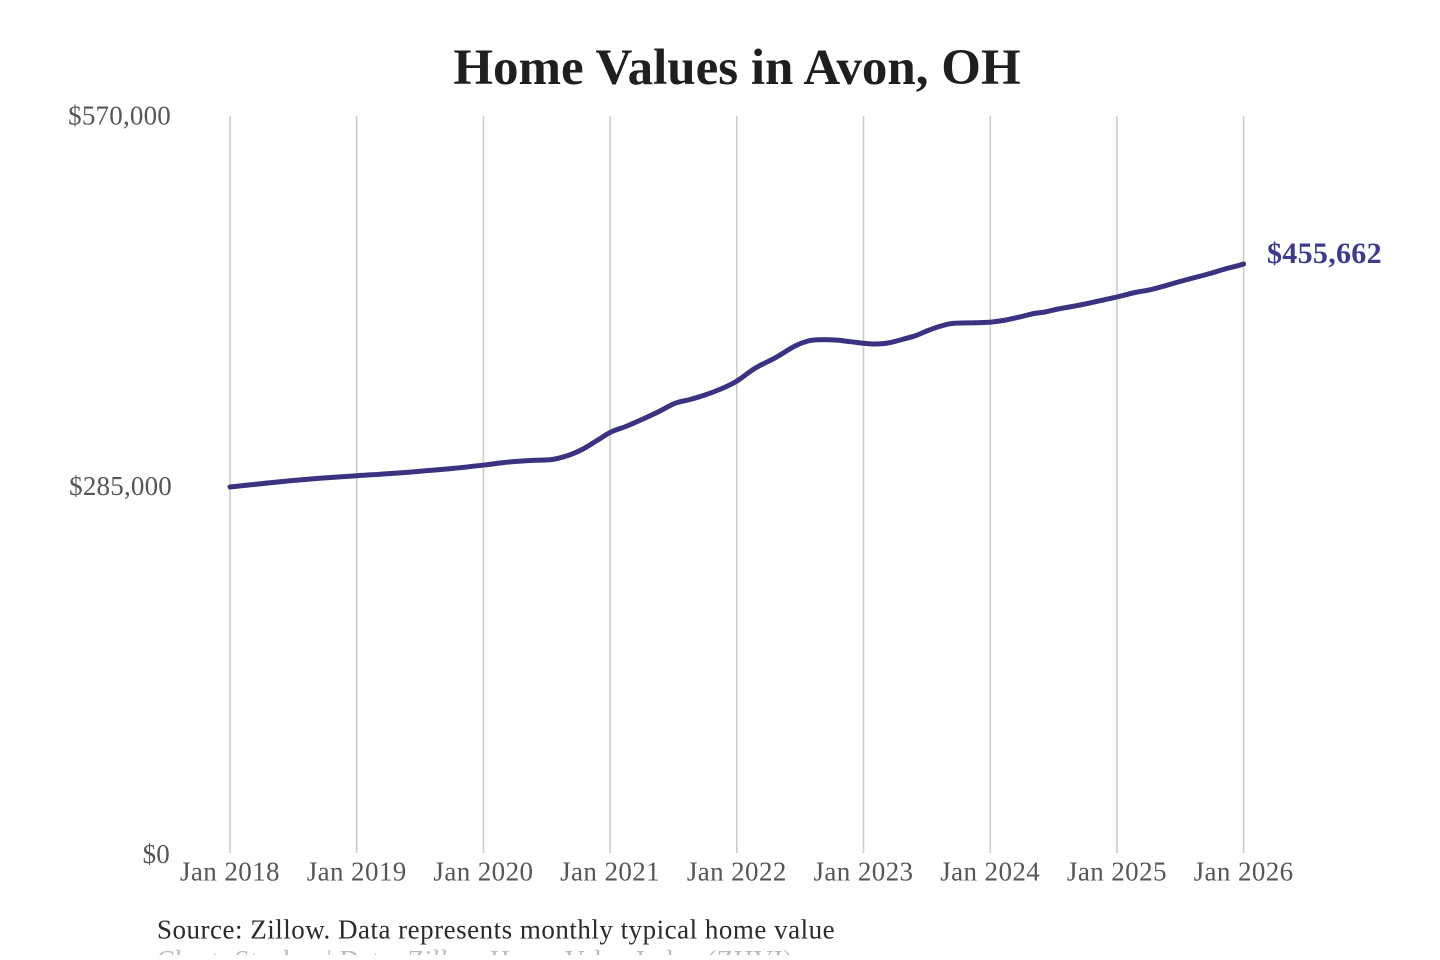 The image size is (1440, 960). Describe the element at coordinates (610, 872) in the screenshot. I see `svg-text: Jan 2021` at that location.